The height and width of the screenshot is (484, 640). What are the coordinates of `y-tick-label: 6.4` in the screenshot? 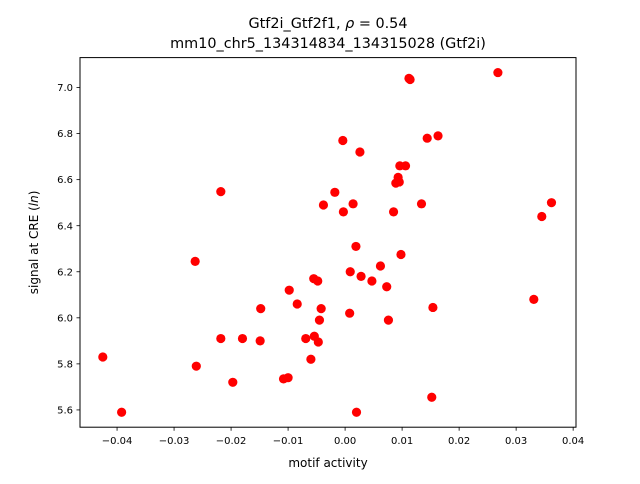 It's located at (65, 226).